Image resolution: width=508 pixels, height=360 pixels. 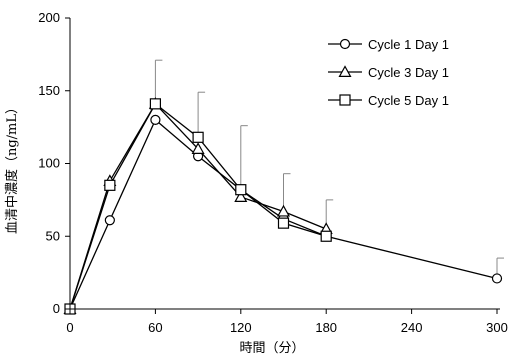 I want to click on y-tick-label: 200, so click(x=49, y=17).